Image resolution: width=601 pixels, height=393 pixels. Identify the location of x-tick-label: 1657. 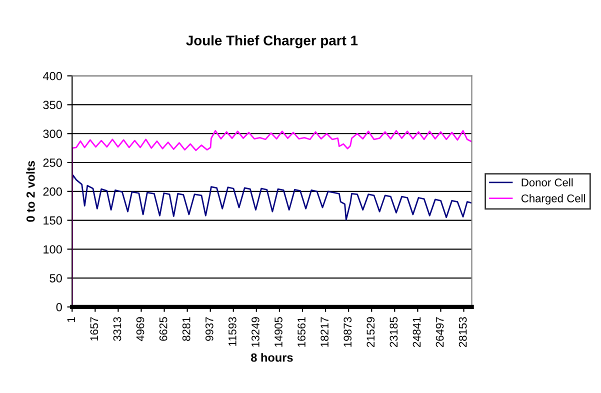
(94, 329).